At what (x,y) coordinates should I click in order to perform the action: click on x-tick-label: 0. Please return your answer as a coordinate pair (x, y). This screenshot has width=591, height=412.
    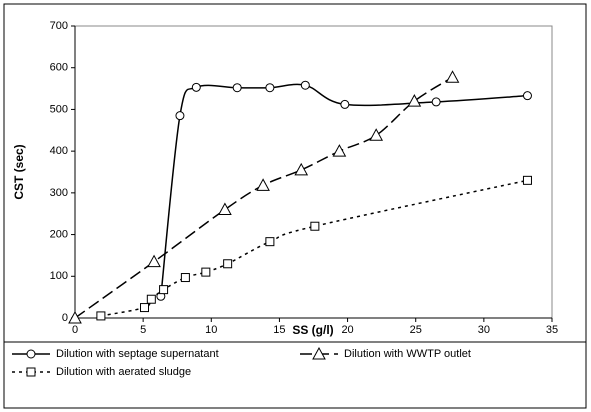
    Looking at the image, I should click on (75, 330).